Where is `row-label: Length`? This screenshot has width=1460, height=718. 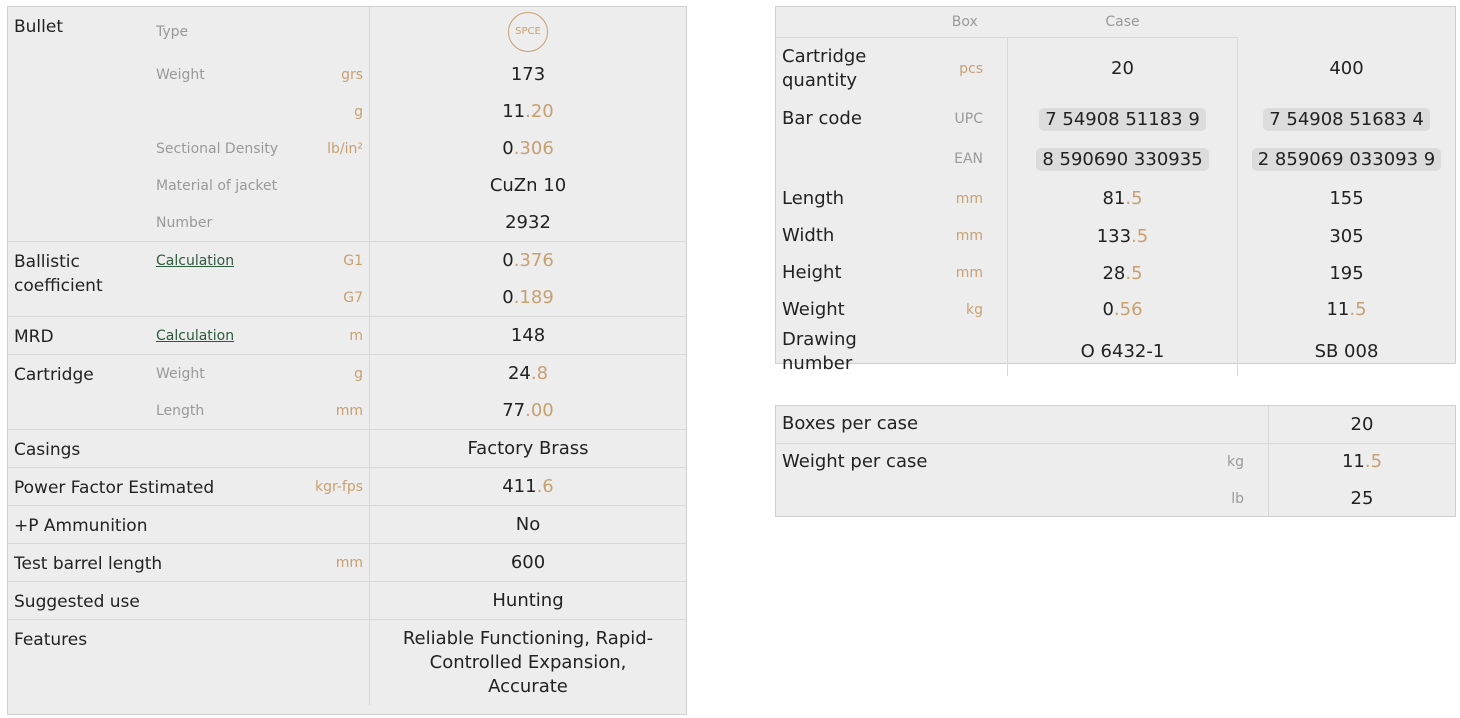 row-label: Length is located at coordinates (813, 198).